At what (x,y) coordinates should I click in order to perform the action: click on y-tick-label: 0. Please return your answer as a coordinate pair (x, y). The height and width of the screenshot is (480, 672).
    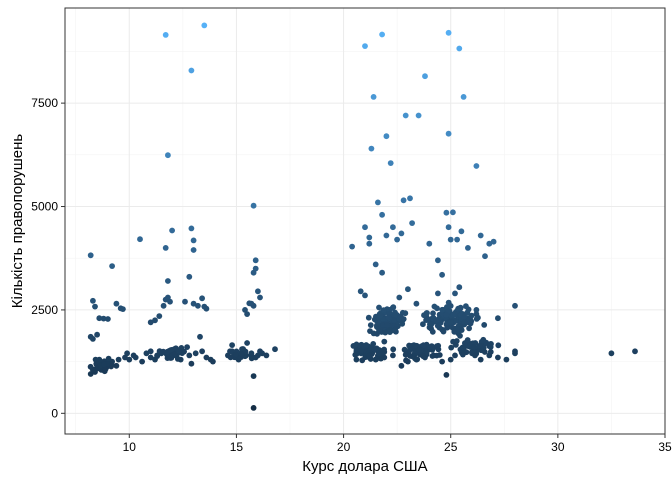
    Looking at the image, I should click on (54, 413).